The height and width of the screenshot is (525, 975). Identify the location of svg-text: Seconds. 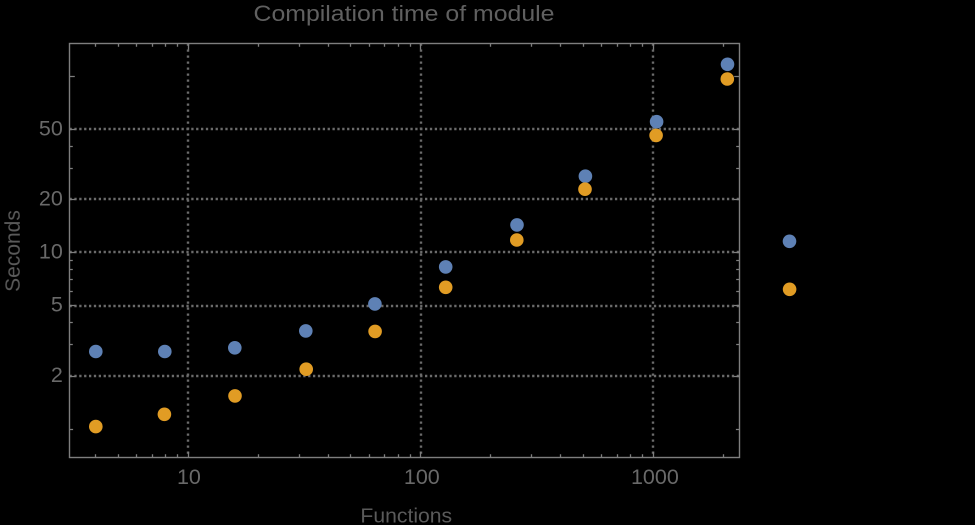
(13, 251).